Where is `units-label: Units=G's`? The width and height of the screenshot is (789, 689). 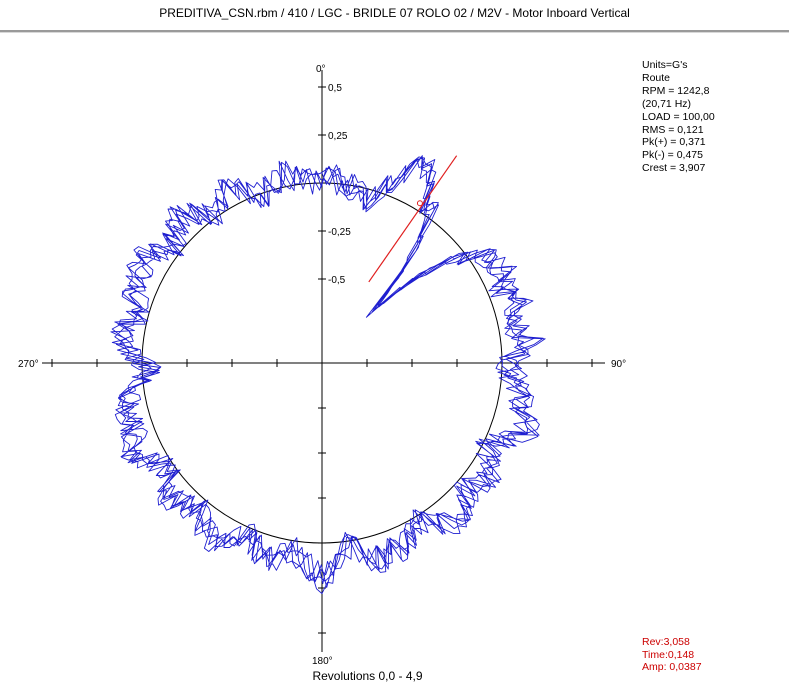
units-label: Units=G's is located at coordinates (665, 65).